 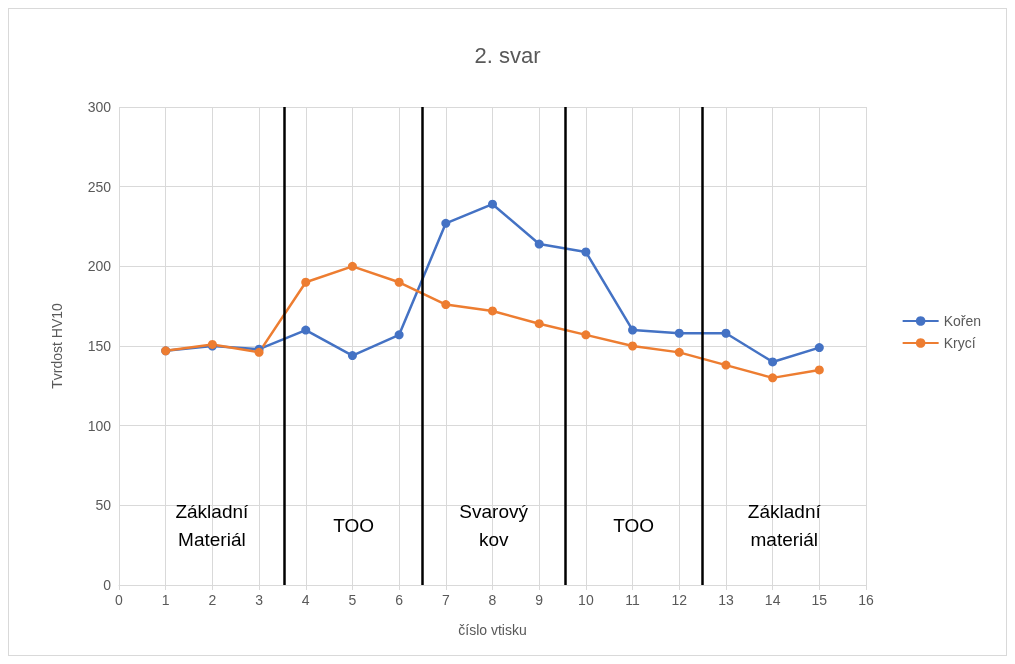 What do you see at coordinates (212, 525) in the screenshot?
I see `annotation: Základní Materiál` at bounding box center [212, 525].